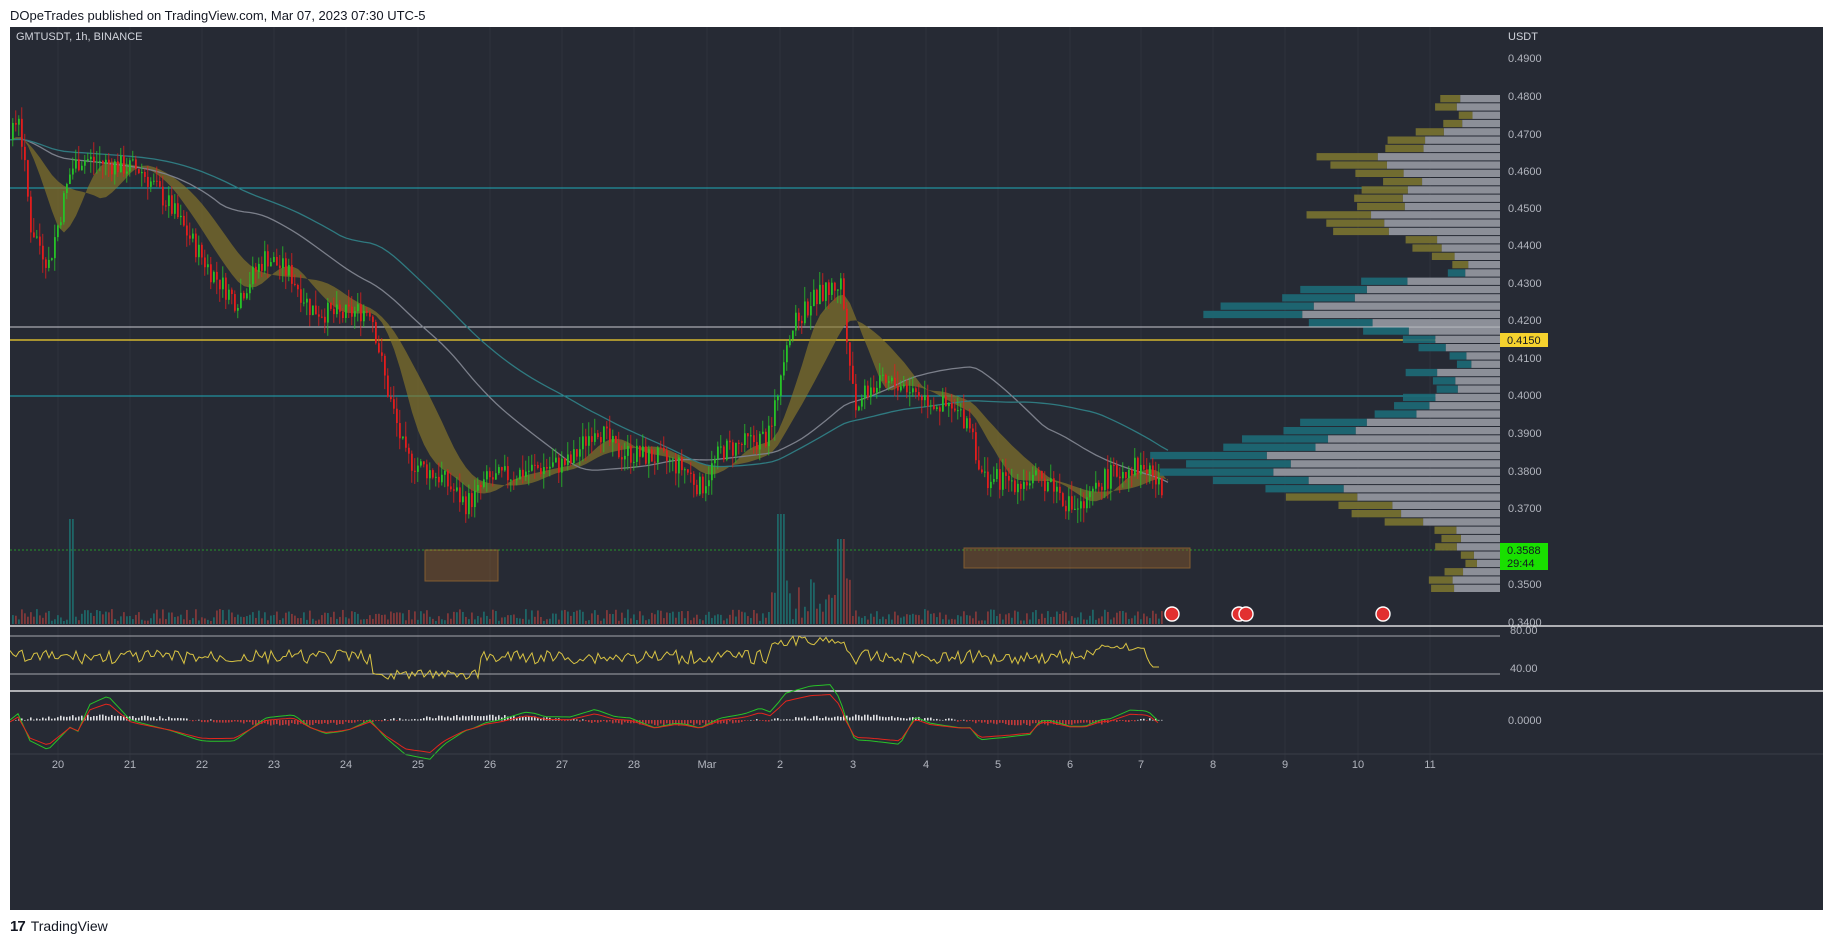  I want to click on tradingview-logo-icon: 17, so click(18, 926).